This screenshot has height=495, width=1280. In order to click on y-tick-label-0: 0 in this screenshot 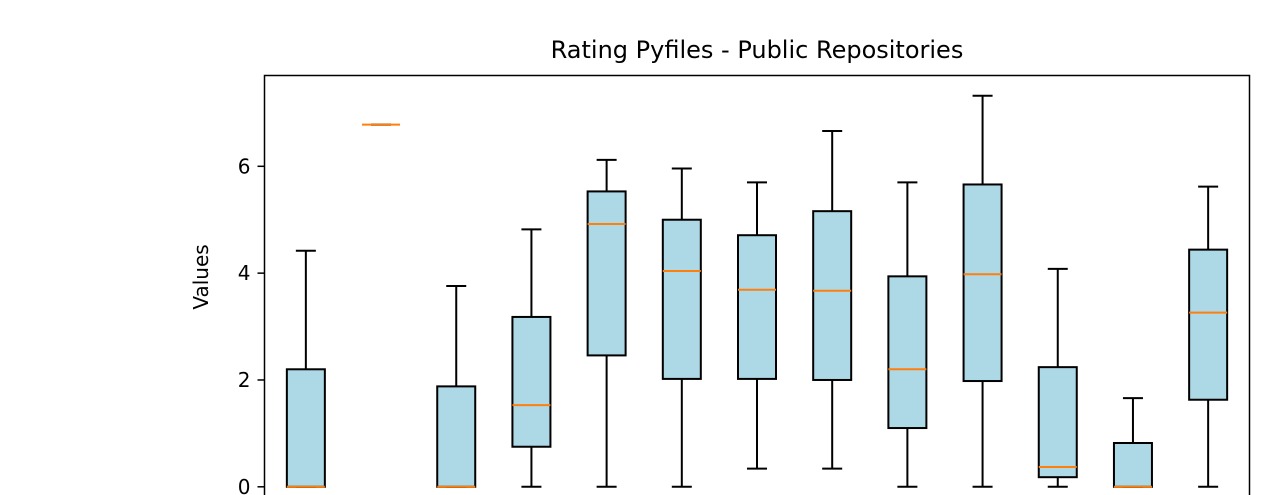, I will do `click(244, 485)`.